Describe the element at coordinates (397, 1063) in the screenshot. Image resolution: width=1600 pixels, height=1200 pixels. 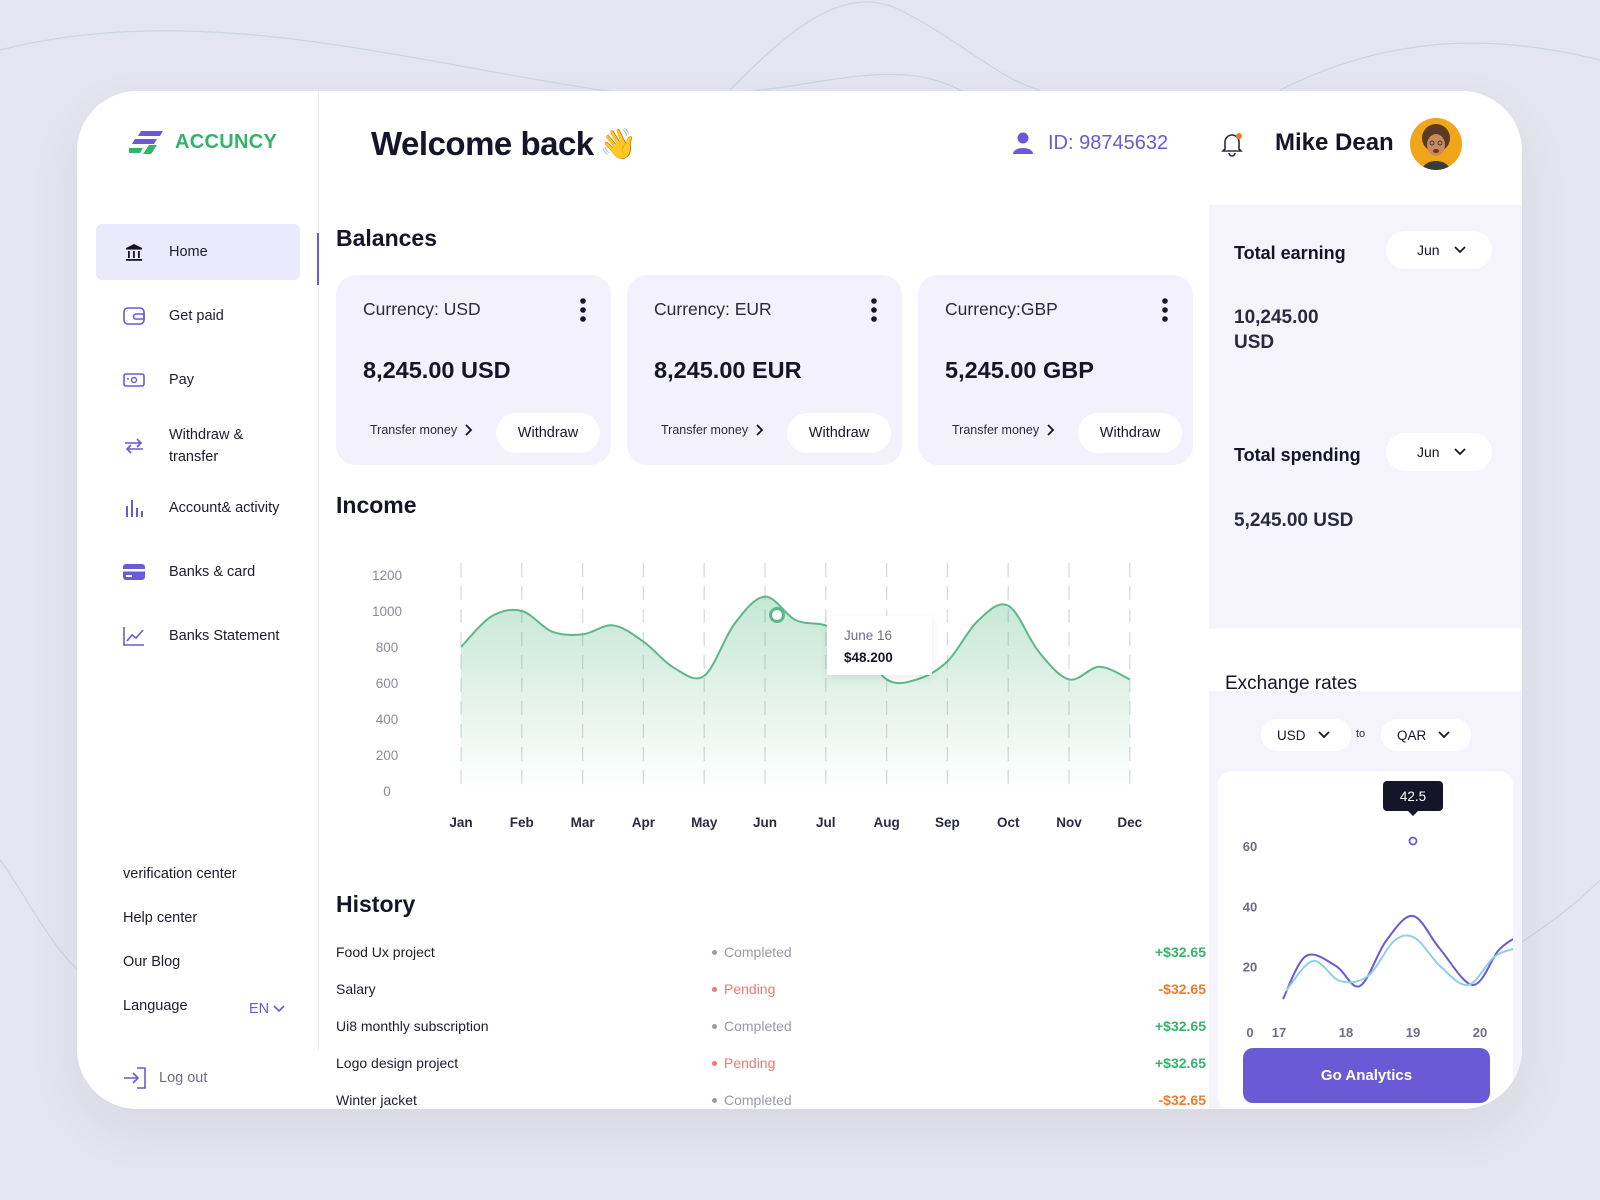
I see `history-name: Logo design project` at that location.